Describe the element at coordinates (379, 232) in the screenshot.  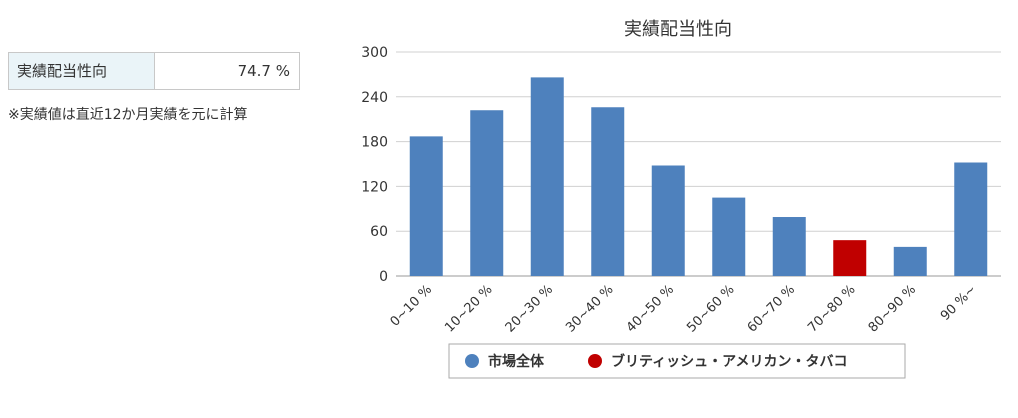
I see `y-tick-label: 60` at that location.